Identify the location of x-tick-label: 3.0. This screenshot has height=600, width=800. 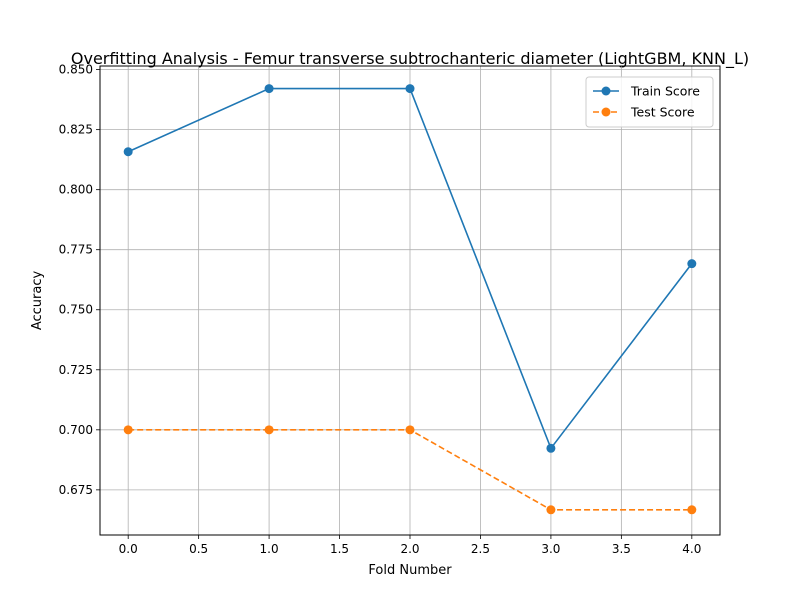
(550, 549).